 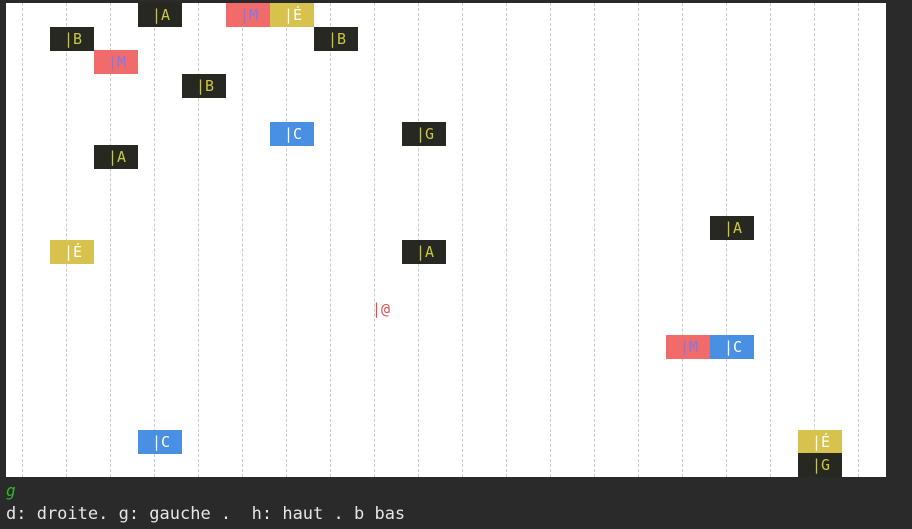 What do you see at coordinates (381, 309) in the screenshot?
I see `player-marker: |@` at bounding box center [381, 309].